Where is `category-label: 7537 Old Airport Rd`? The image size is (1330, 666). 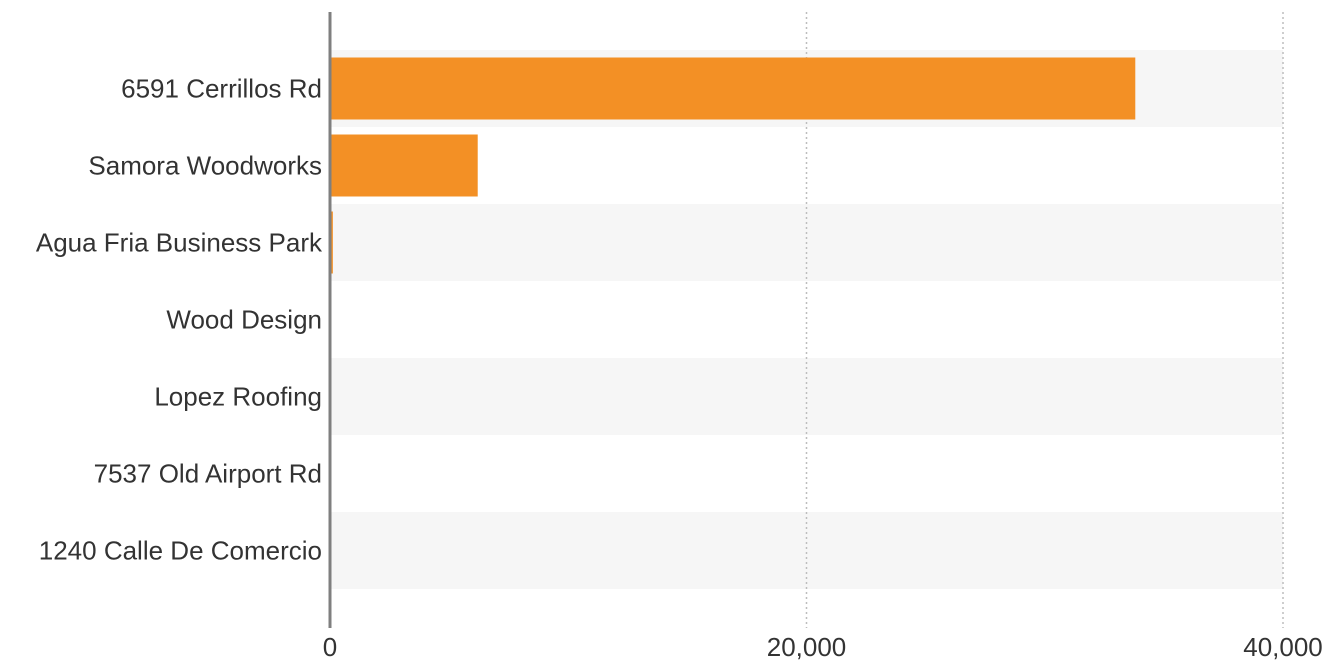
category-label: 7537 Old Airport Rd is located at coordinates (208, 474).